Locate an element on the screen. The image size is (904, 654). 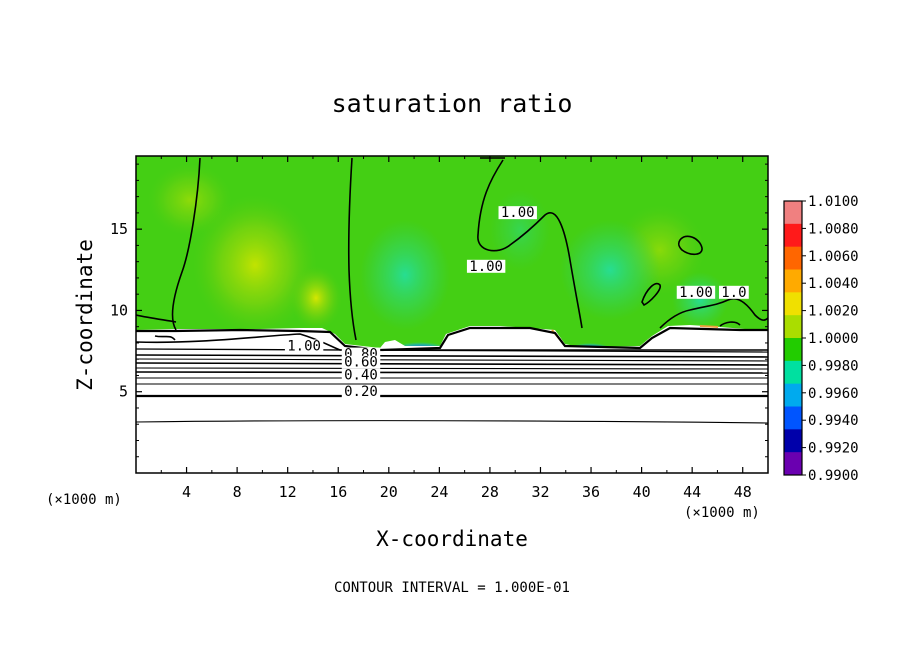
x-tick-label: 28 is located at coordinates (490, 492).